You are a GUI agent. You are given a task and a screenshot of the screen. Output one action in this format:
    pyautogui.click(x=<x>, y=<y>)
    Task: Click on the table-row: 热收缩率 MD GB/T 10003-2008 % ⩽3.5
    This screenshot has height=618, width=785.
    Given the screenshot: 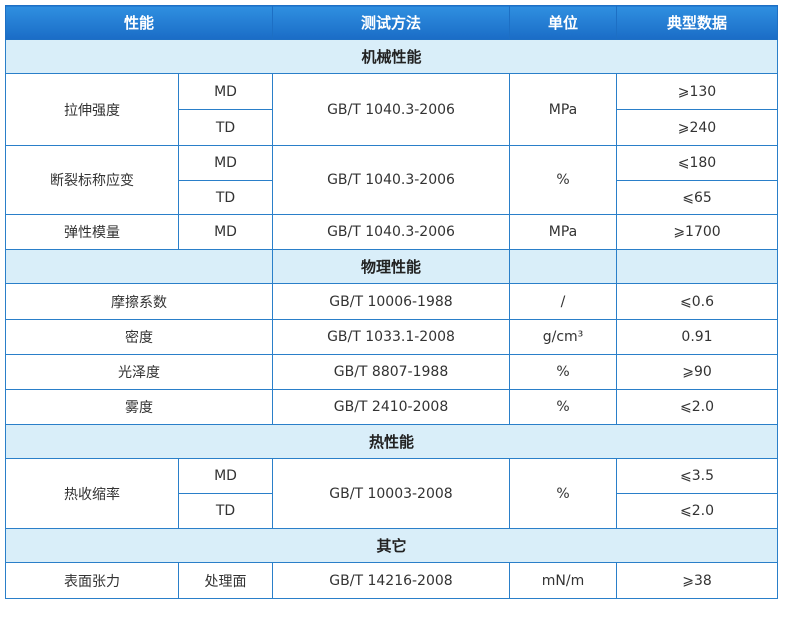 What is the action you would take?
    pyautogui.click(x=391, y=493)
    